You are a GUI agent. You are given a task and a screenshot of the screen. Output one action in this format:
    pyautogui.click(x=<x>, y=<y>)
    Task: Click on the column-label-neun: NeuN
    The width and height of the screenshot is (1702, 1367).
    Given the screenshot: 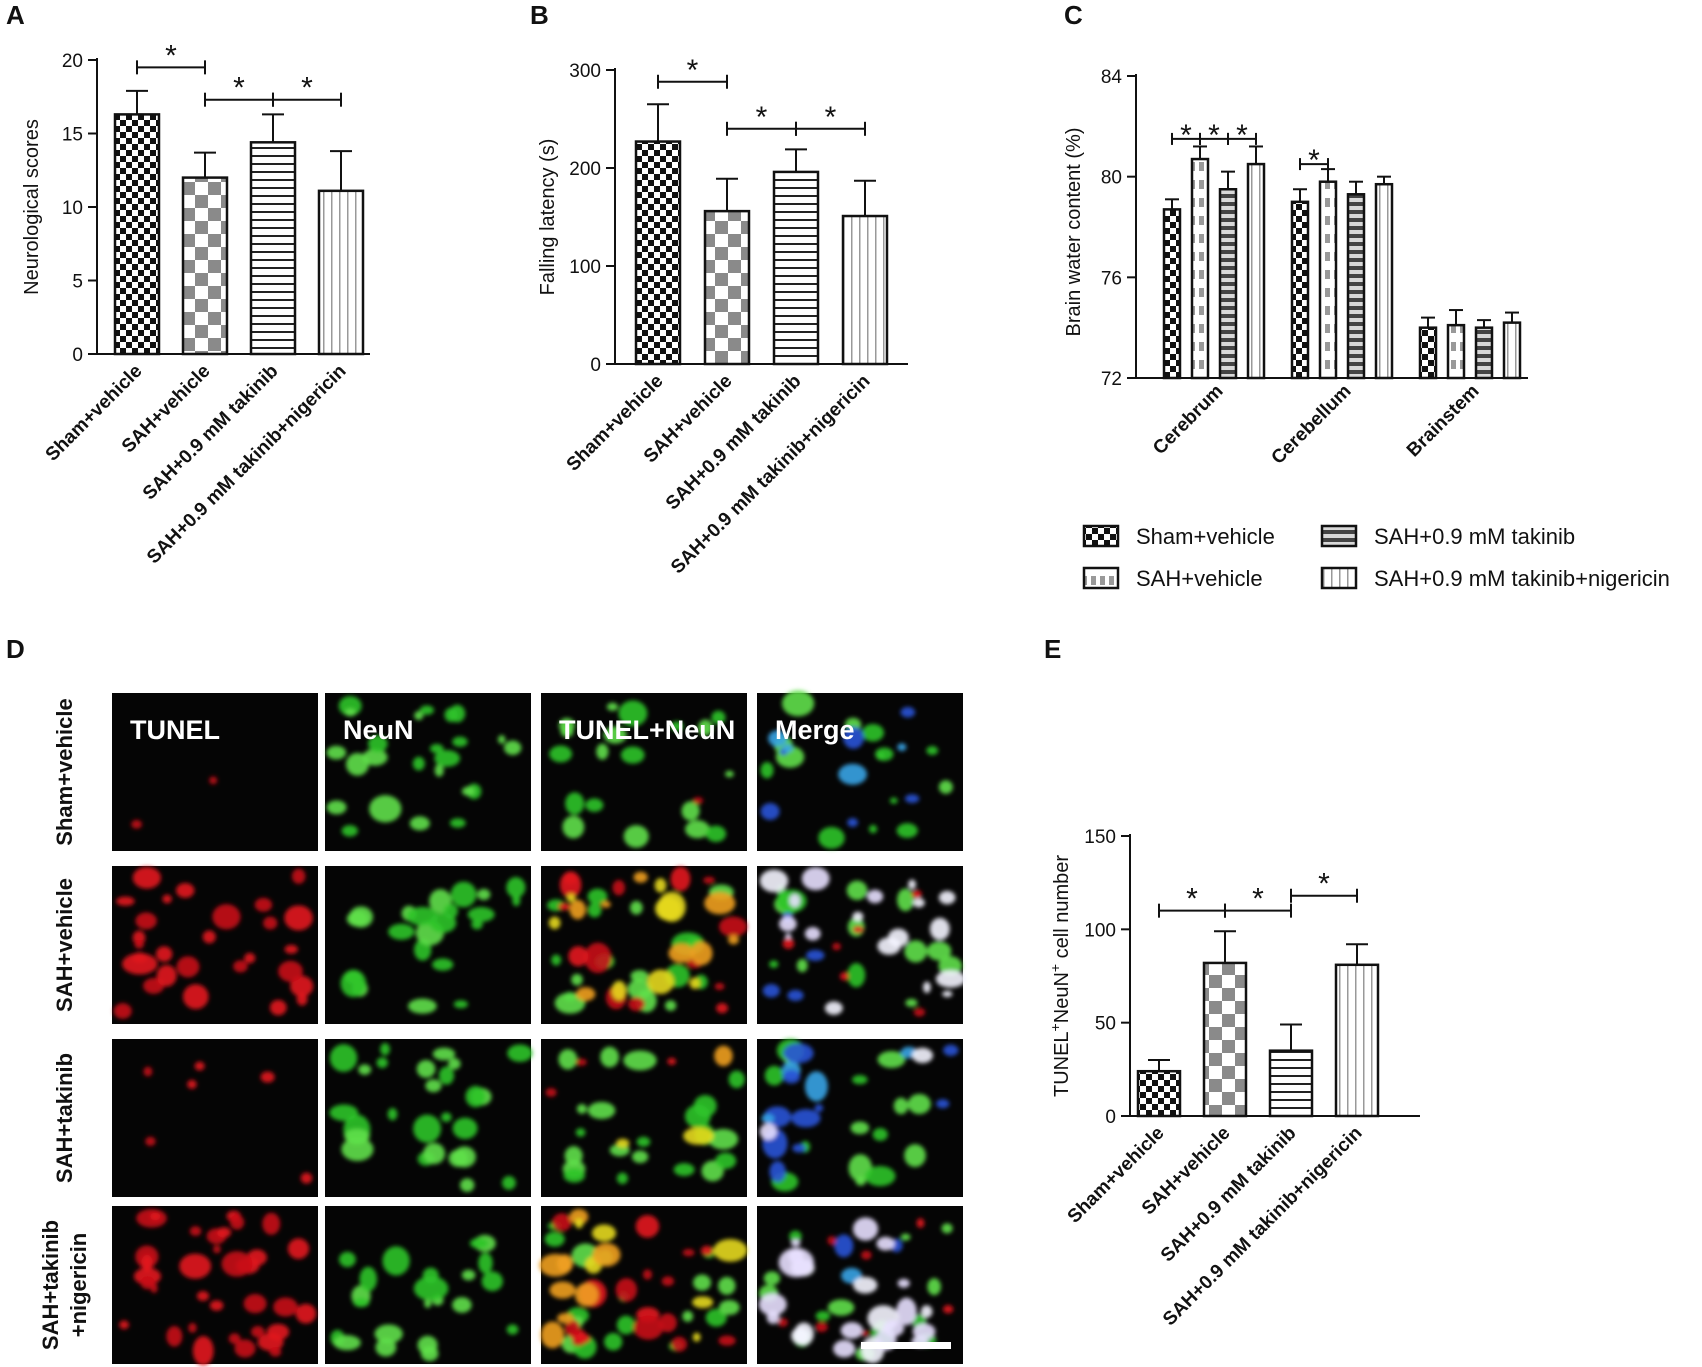 What is the action you would take?
    pyautogui.click(x=378, y=730)
    